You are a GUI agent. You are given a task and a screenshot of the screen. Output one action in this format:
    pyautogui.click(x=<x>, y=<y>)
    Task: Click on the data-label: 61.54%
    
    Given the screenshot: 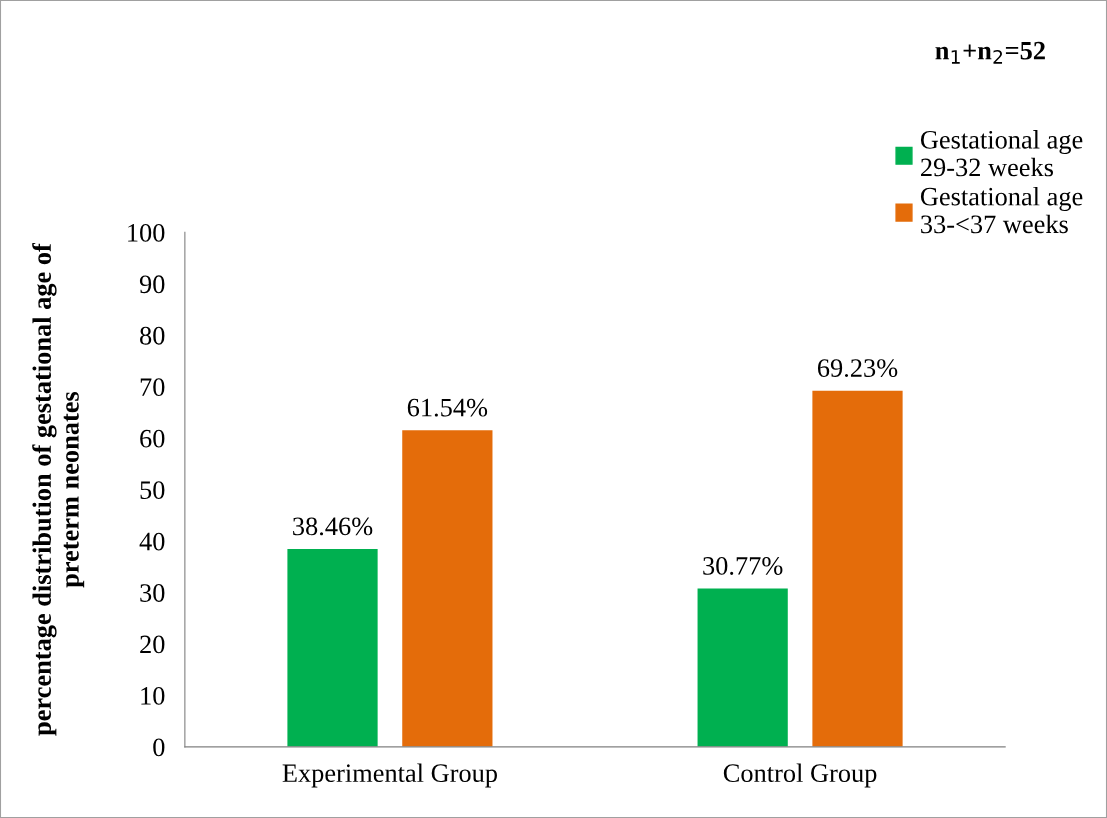 What is the action you would take?
    pyautogui.click(x=447, y=407)
    